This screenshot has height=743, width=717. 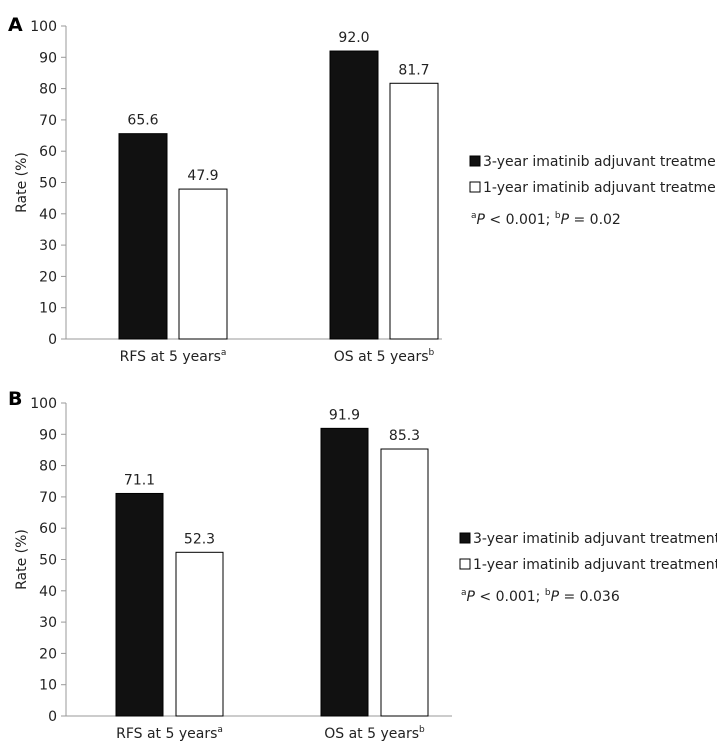 What do you see at coordinates (139, 480) in the screenshot?
I see `data-label: 71.1` at bounding box center [139, 480].